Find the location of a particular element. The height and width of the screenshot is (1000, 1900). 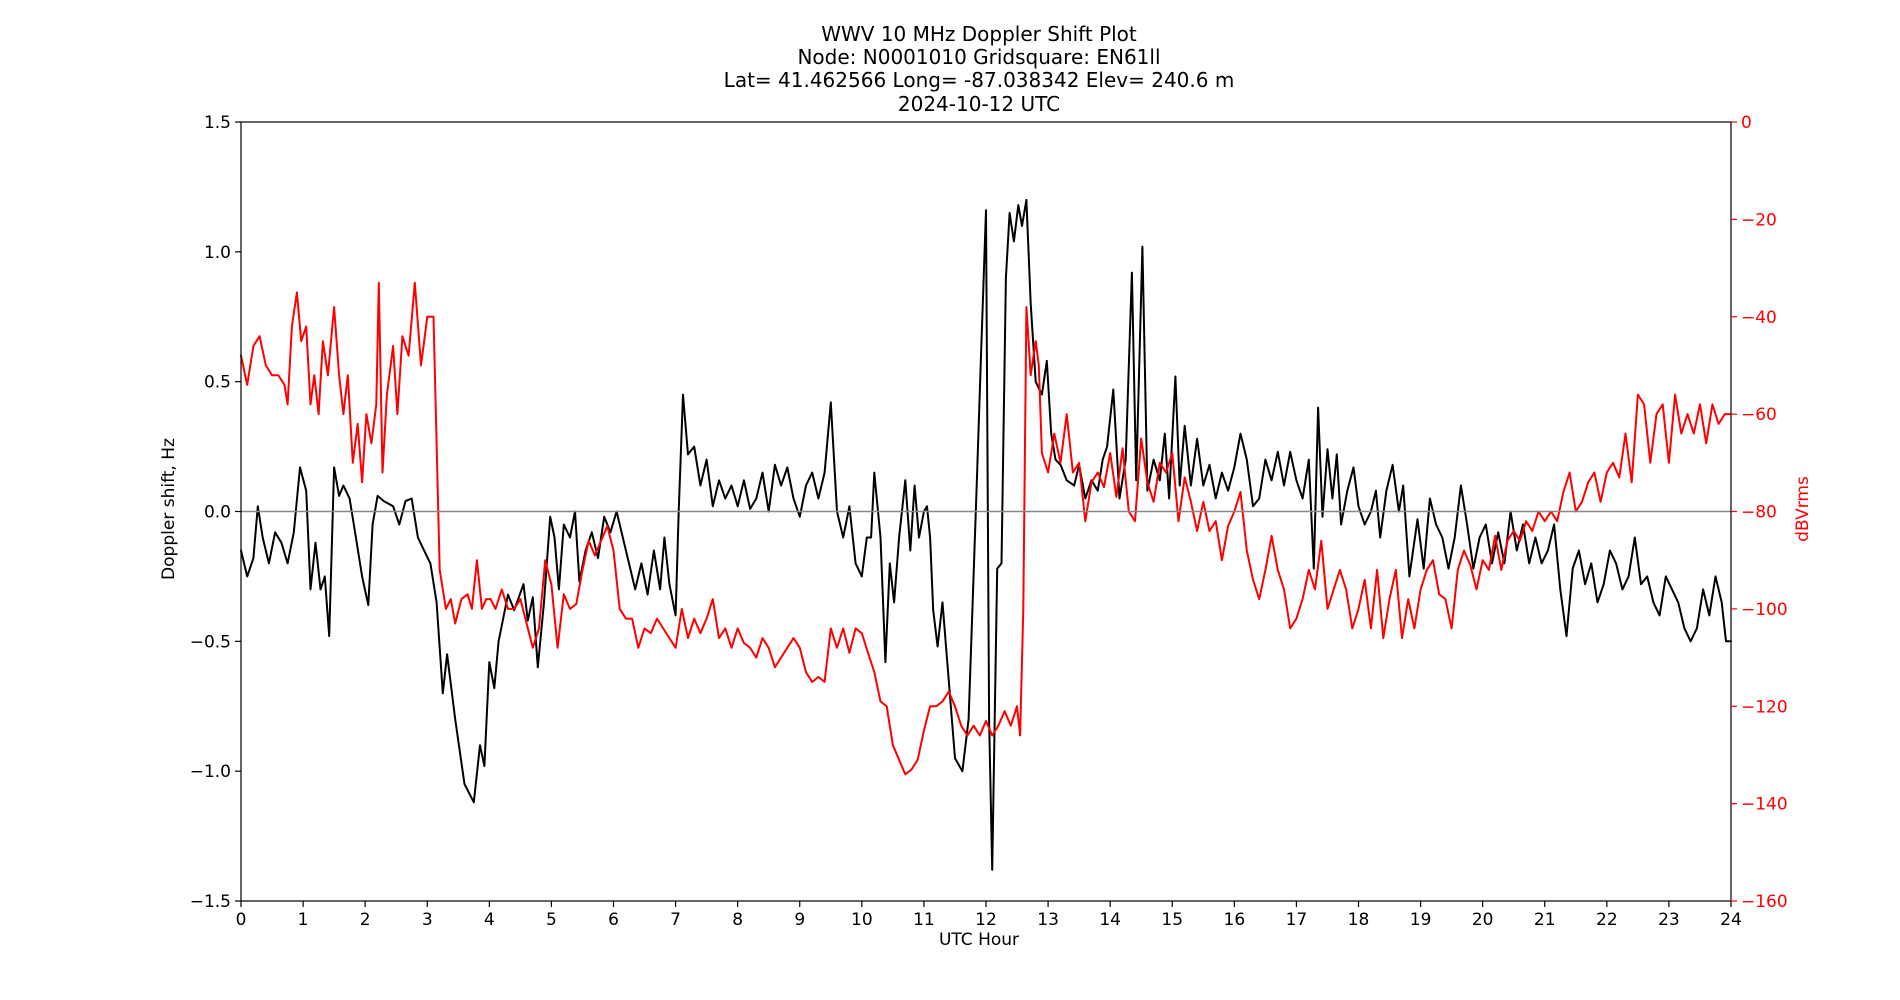

y-left-tick-label: −1.0 is located at coordinates (210, 772).